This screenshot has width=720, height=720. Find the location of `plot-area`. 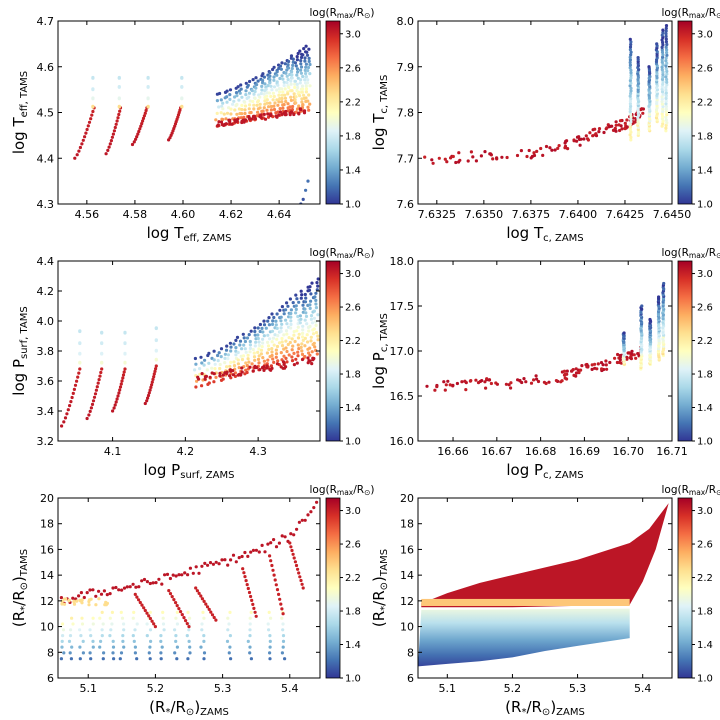

plot-area is located at coordinates (545, 336).